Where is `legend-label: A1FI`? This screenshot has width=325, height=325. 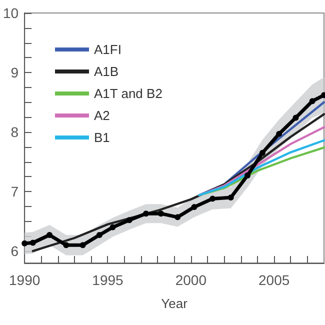
legend-label: A1FI is located at coordinates (108, 49).